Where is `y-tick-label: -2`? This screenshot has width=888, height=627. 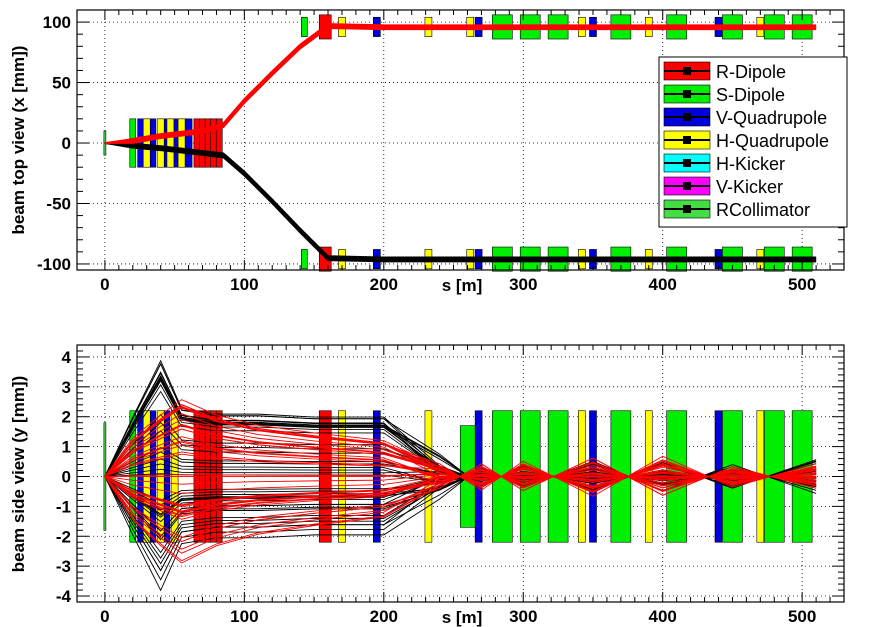
y-tick-label: -2 is located at coordinates (63, 536).